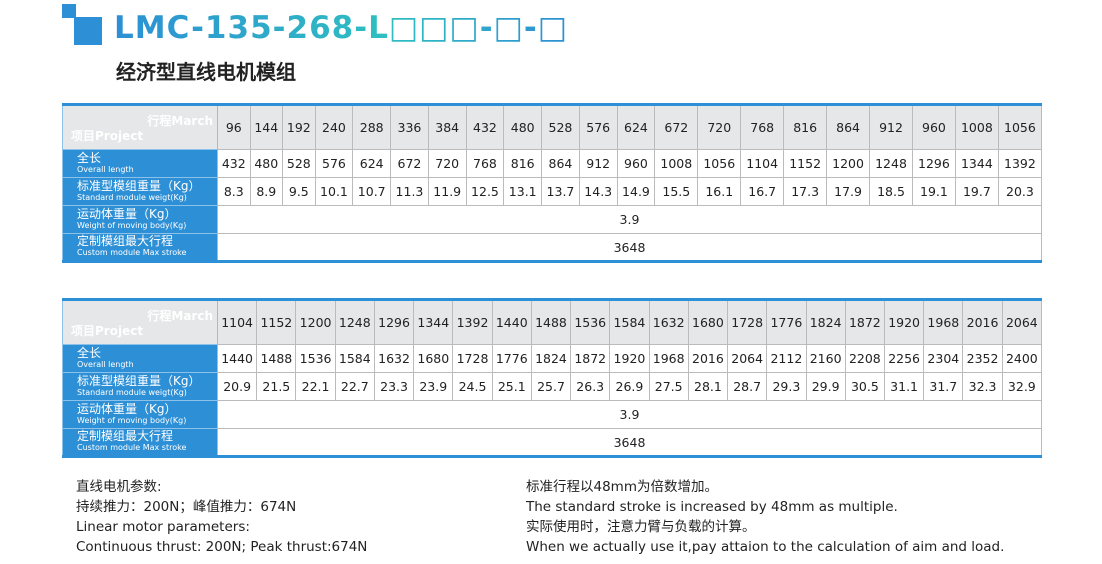 This screenshot has height=564, width=1102. Describe the element at coordinates (341, 28) in the screenshot. I see `model-title: LMC-135-268-L□□□-□-□` at that location.